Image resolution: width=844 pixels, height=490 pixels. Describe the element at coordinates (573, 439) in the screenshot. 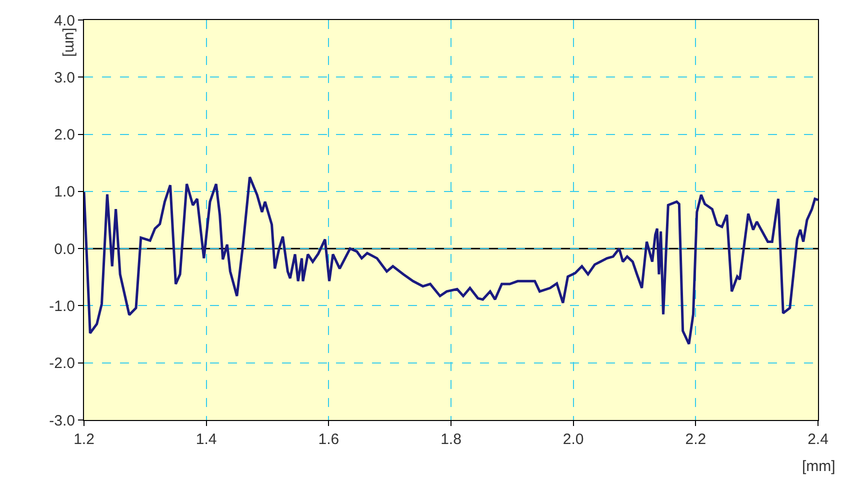

I see `x-tick-label: 2.0` at that location.